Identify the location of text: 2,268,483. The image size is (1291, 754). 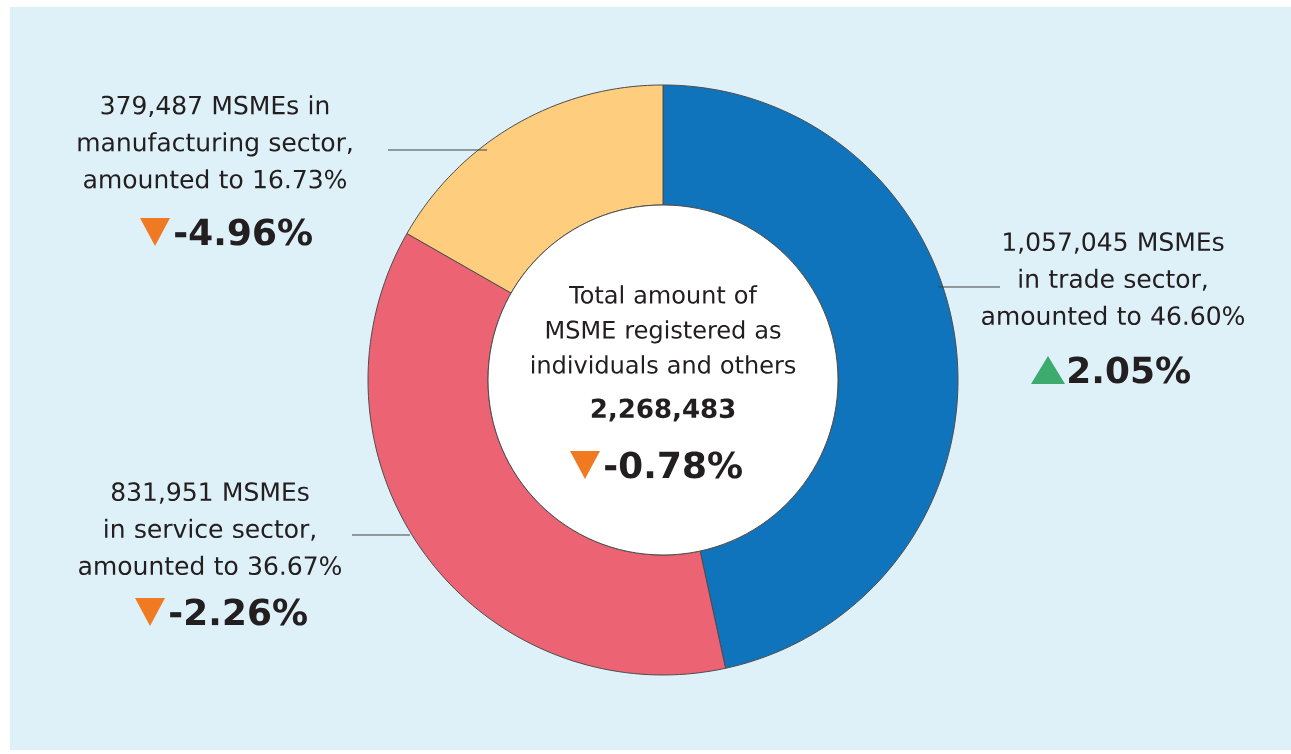
(663, 410).